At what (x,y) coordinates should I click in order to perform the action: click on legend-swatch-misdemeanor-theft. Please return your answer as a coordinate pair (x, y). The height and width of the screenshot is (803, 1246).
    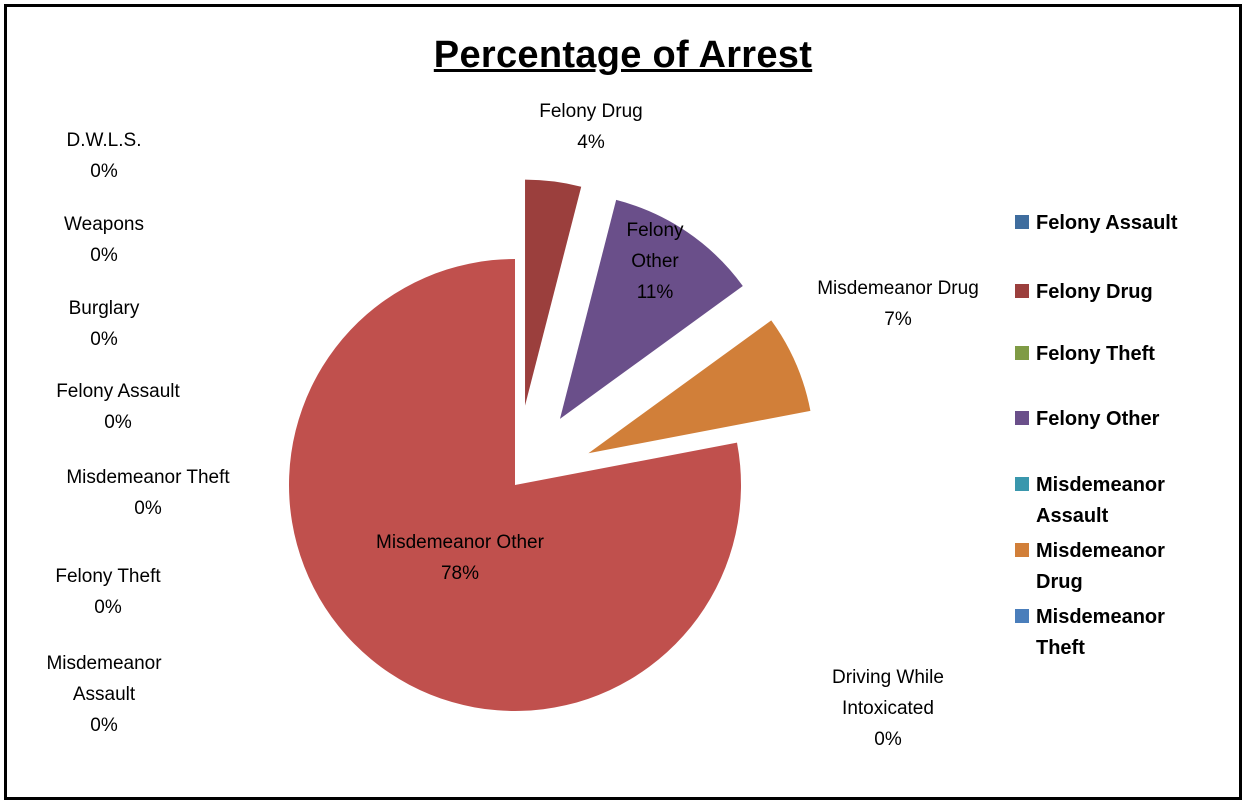
    Looking at the image, I should click on (1022, 616).